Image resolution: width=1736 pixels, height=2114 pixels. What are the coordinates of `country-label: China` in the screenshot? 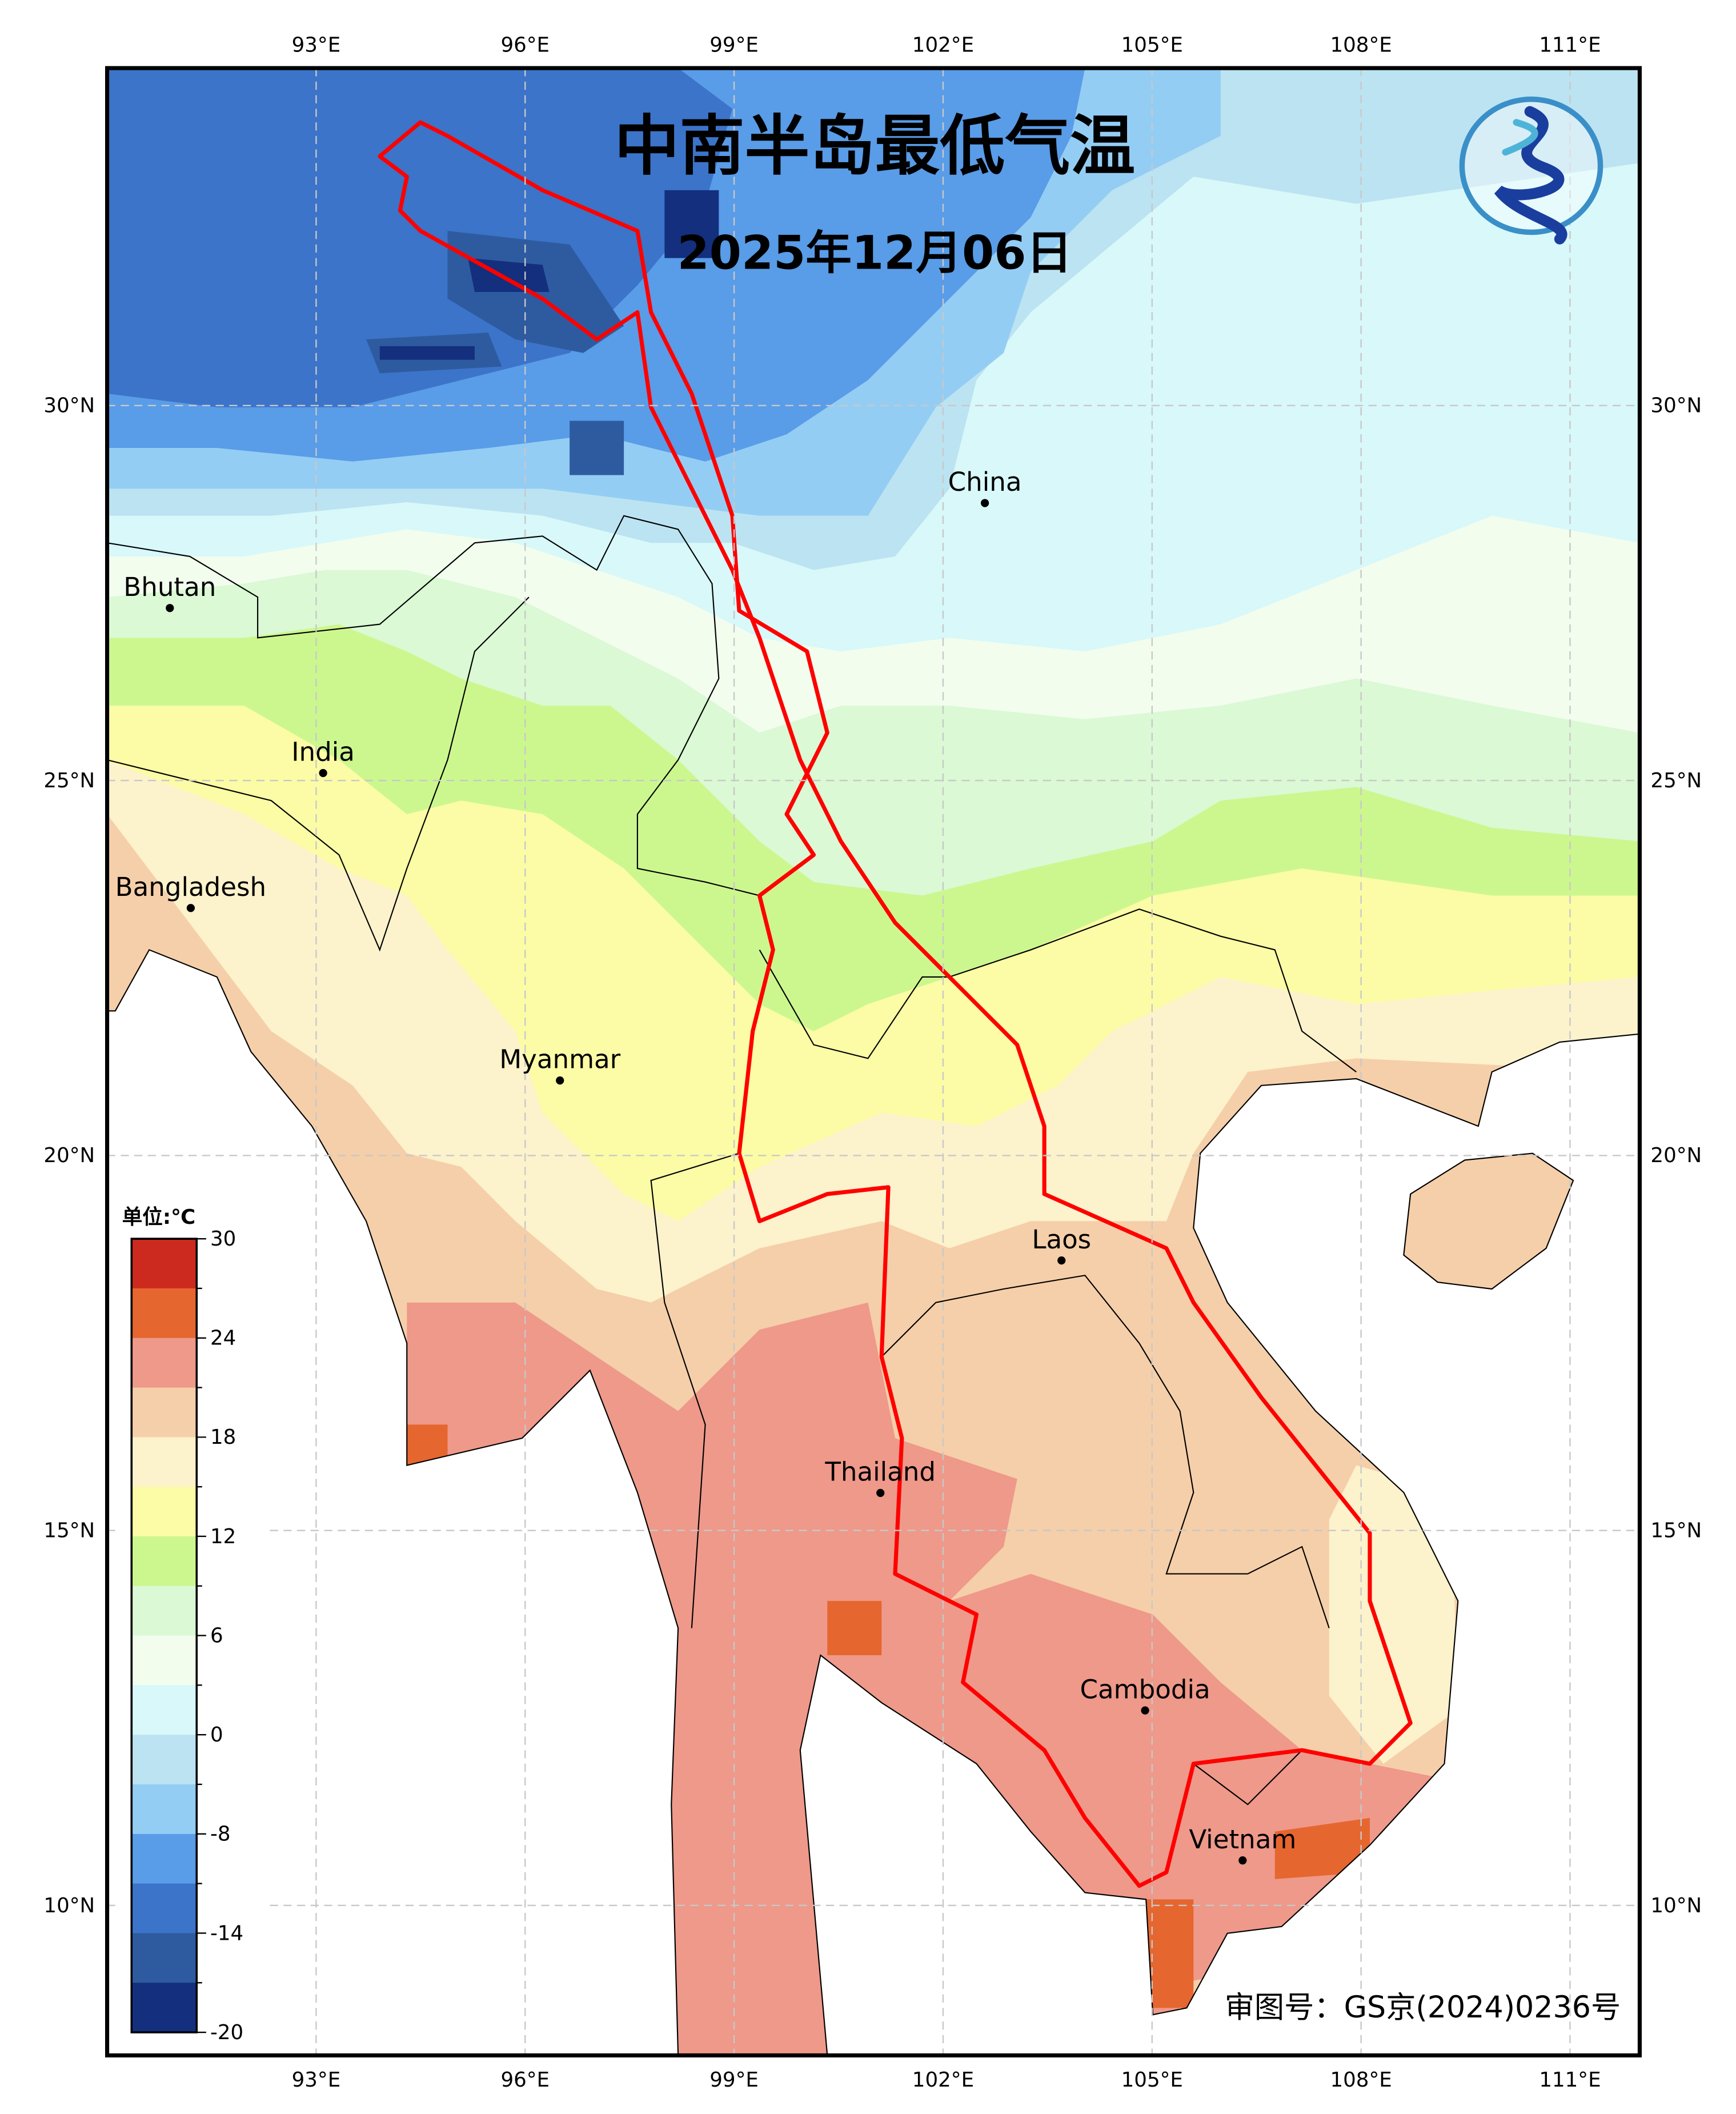 It's located at (985, 482).